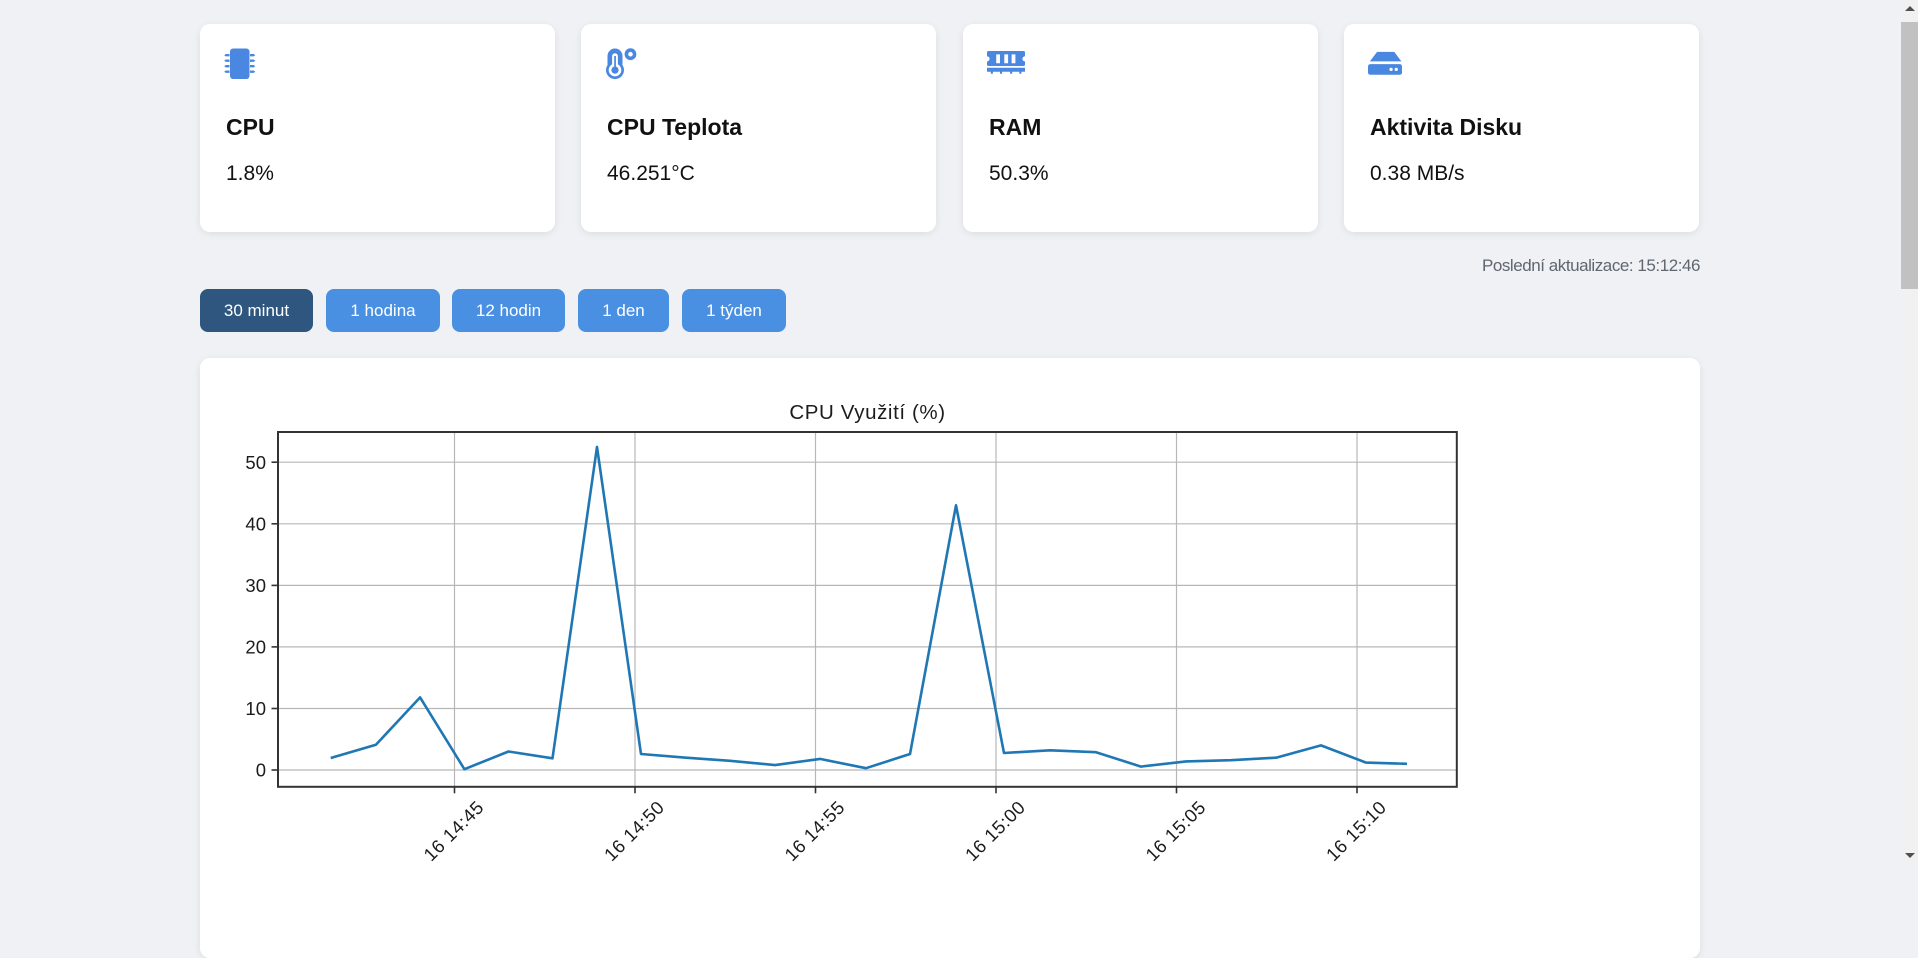 The width and height of the screenshot is (1918, 958). Describe the element at coordinates (814, 829) in the screenshot. I see `svg-text: 16 14:55` at that location.